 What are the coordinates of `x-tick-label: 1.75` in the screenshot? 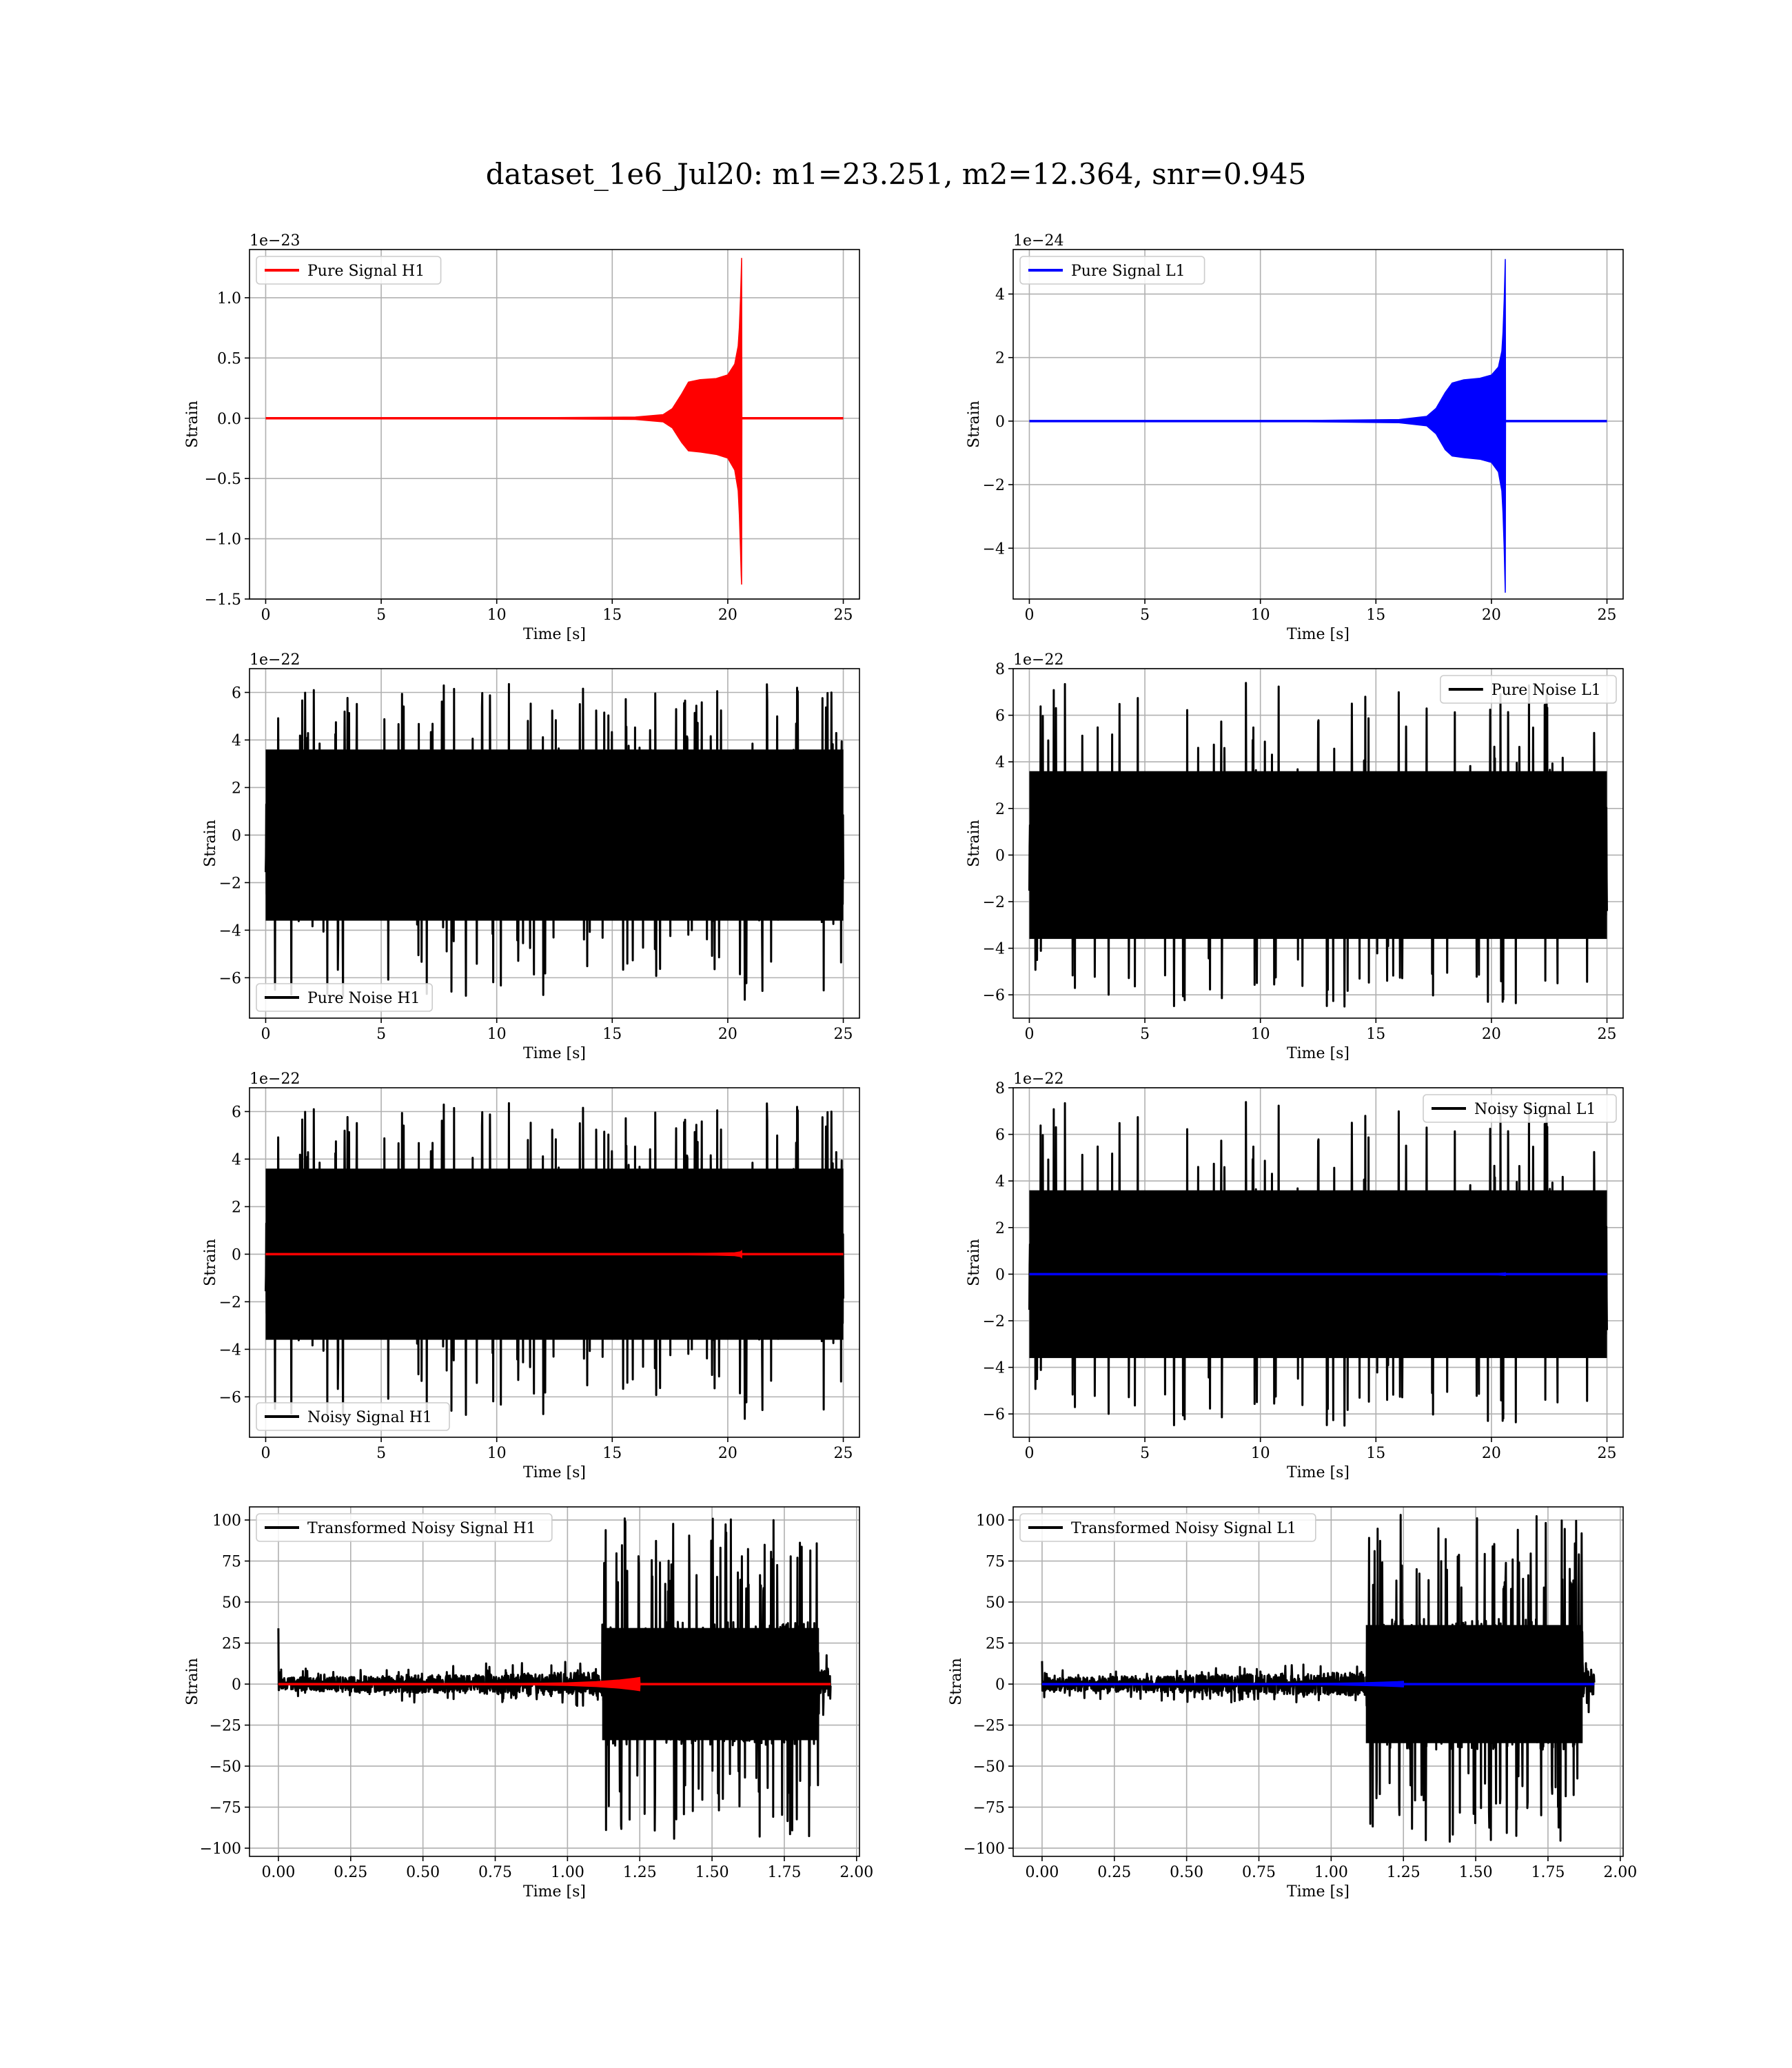 It's located at (784, 1872).